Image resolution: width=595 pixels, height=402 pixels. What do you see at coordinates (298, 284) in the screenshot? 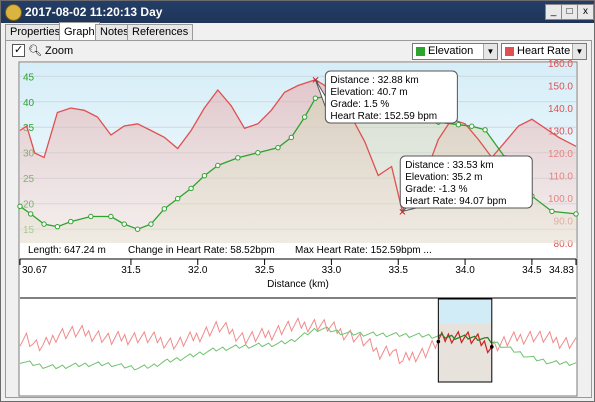
I see `x-axis-label: Distance (km)` at bounding box center [298, 284].